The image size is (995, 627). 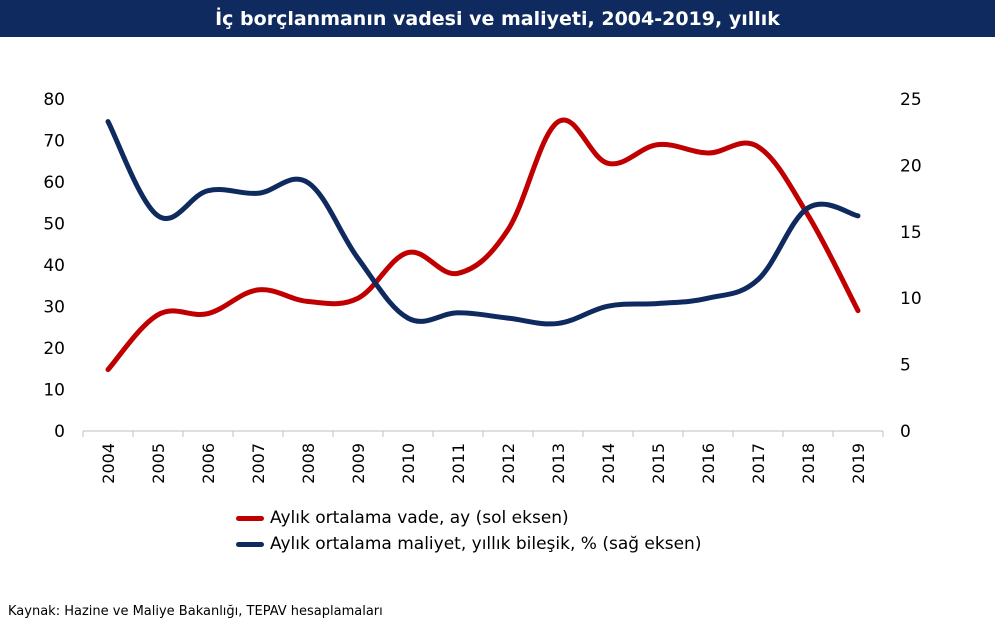 I want to click on x-tick-label: 2019, so click(x=858, y=463).